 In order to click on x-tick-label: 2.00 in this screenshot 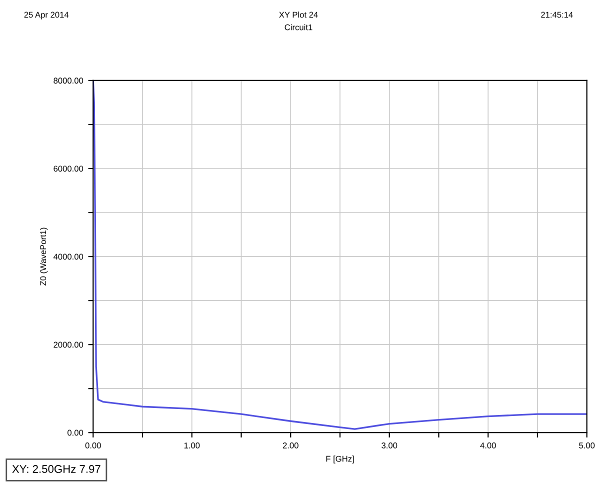, I will do `click(290, 445)`.